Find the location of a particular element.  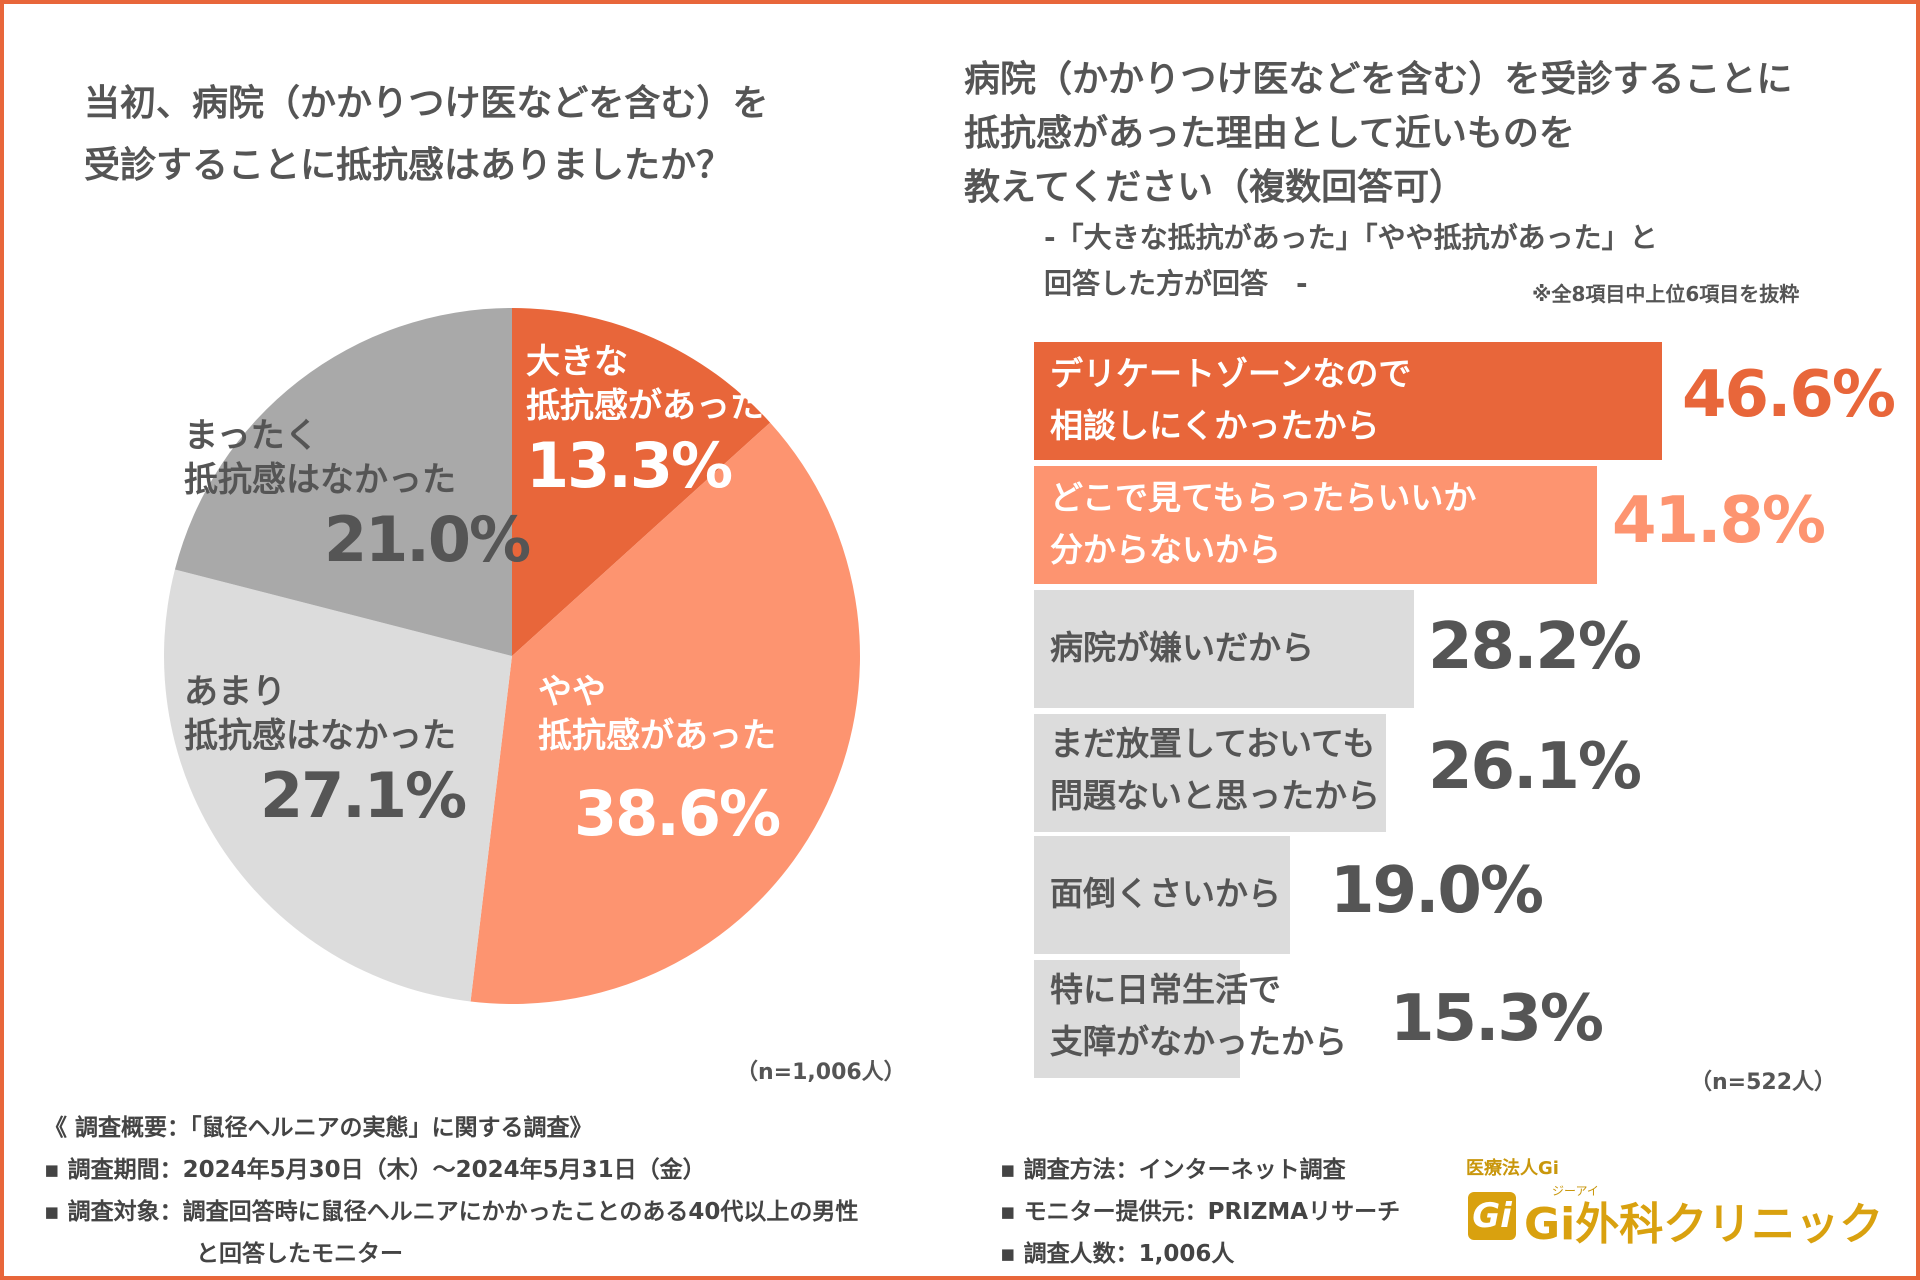

survey-target-line1: ▪ 調査対象：調査回答時に鼠径ヘルニアにかかったことのある40代以上の男性 is located at coordinates (451, 1212).